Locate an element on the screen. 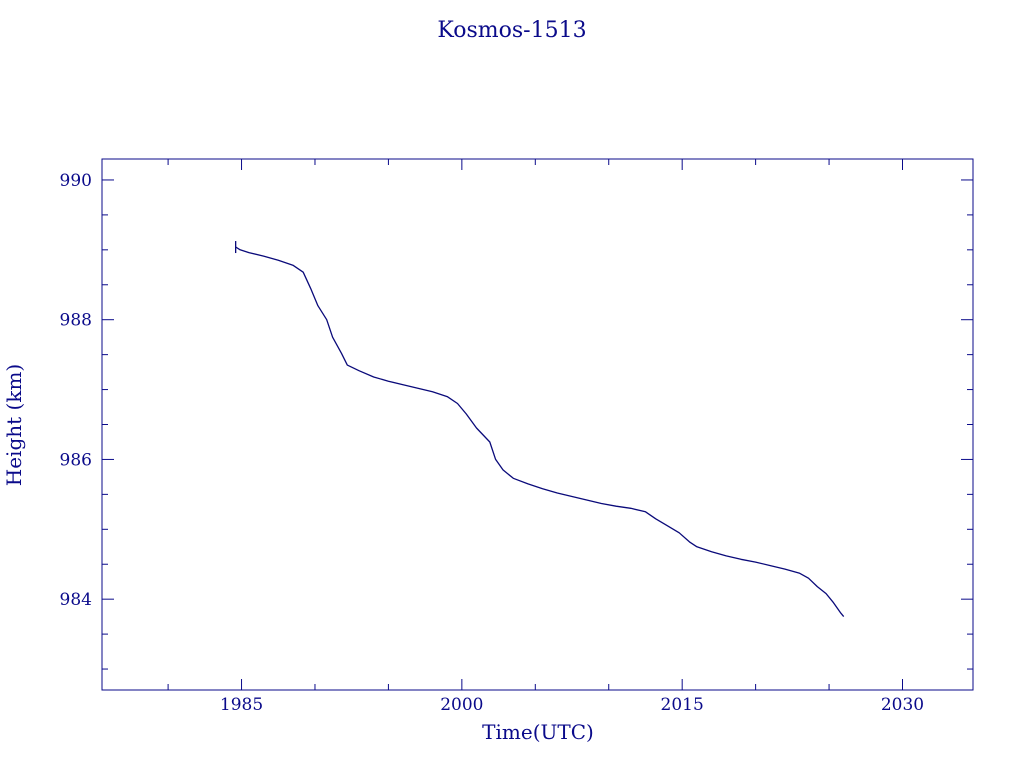  y-tick-label: 988 is located at coordinates (76, 321).